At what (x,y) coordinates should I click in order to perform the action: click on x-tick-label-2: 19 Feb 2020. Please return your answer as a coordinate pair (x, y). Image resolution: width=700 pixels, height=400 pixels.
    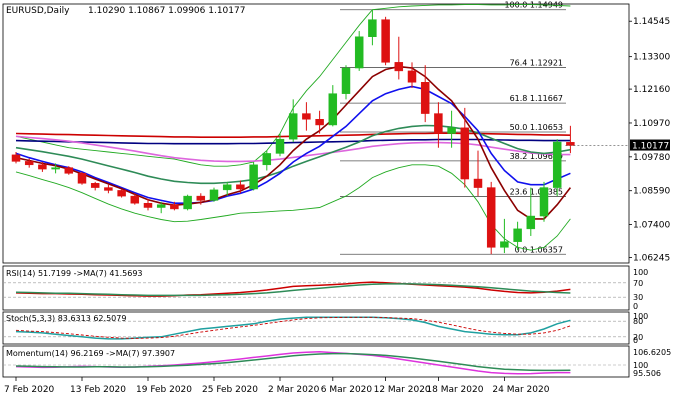
    Looking at the image, I should click on (164, 390).